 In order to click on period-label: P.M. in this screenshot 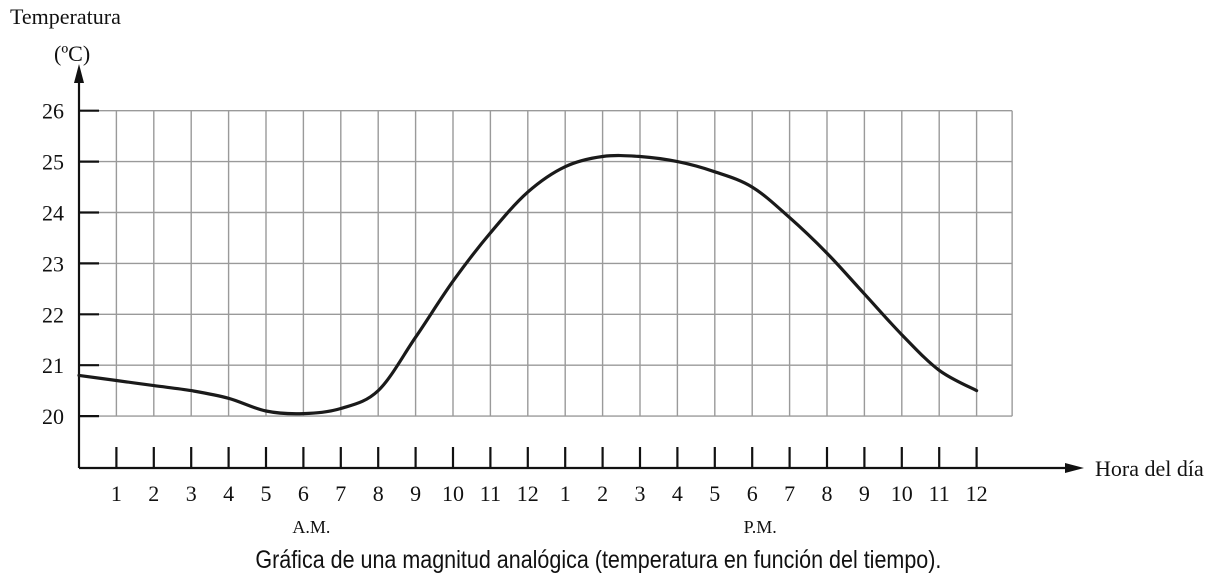, I will do `click(760, 527)`.